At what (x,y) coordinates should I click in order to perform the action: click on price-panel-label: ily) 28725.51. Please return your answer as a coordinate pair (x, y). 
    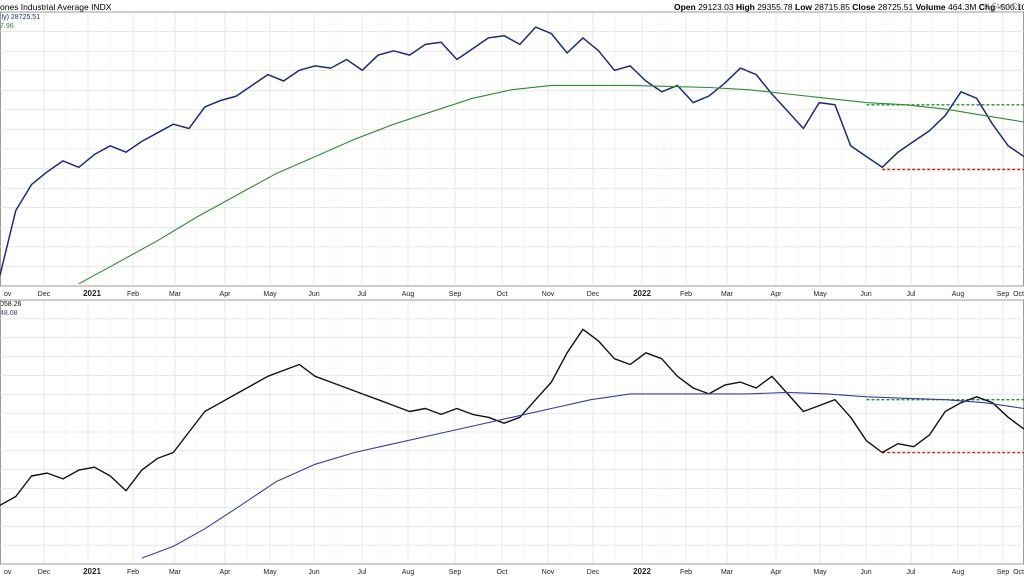
    Looking at the image, I should click on (20, 17).